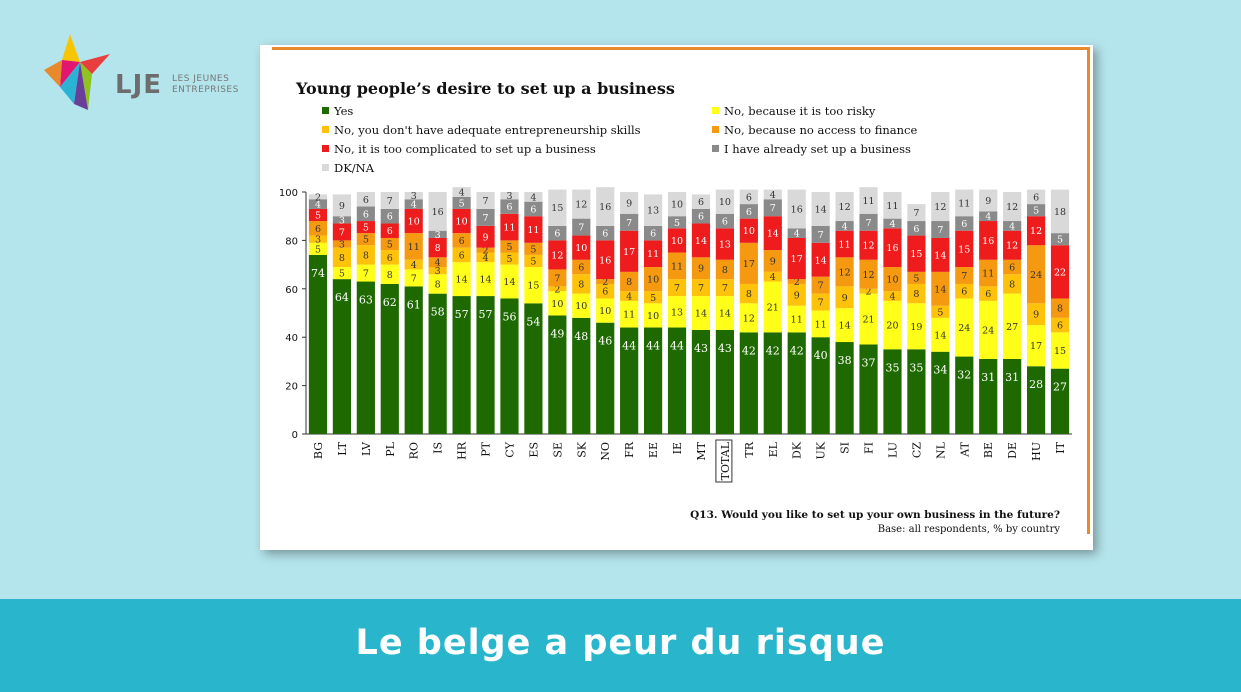 This screenshot has width=1241, height=692. Describe the element at coordinates (868, 320) in the screenshot. I see `data-label-risky-FI: 21` at that location.